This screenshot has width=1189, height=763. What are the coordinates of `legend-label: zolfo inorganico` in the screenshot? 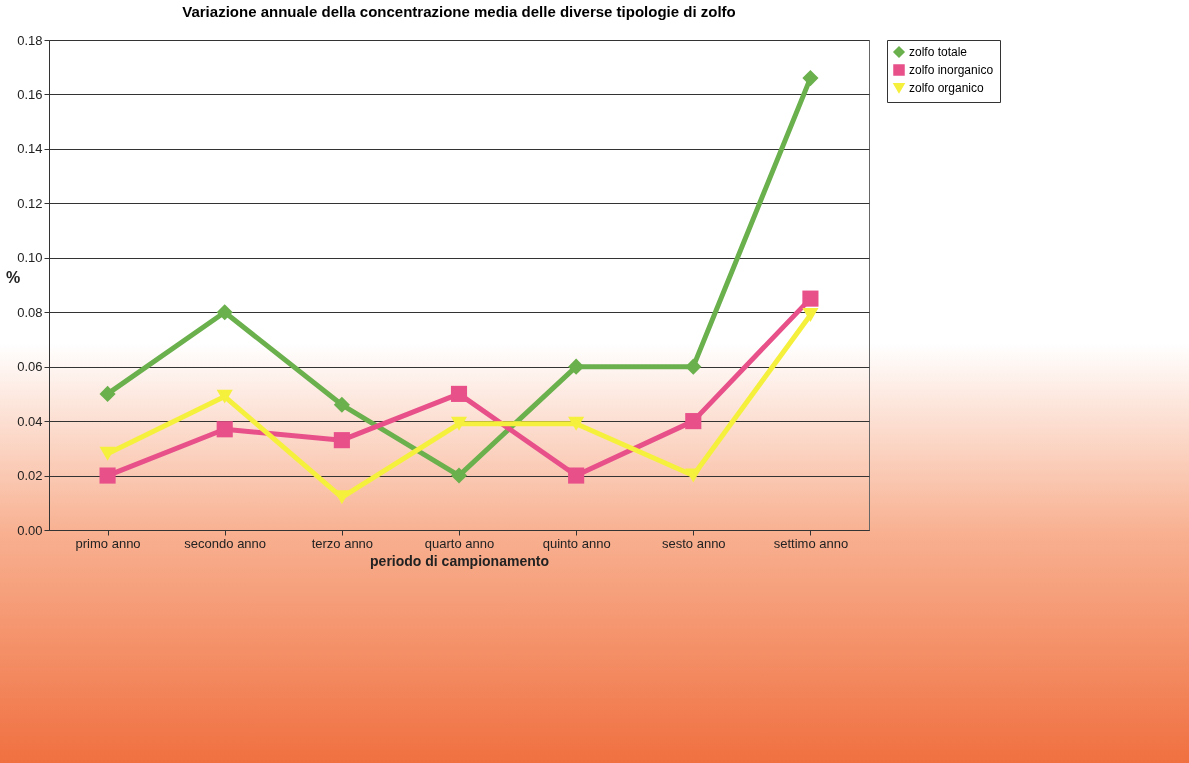 It's located at (951, 70).